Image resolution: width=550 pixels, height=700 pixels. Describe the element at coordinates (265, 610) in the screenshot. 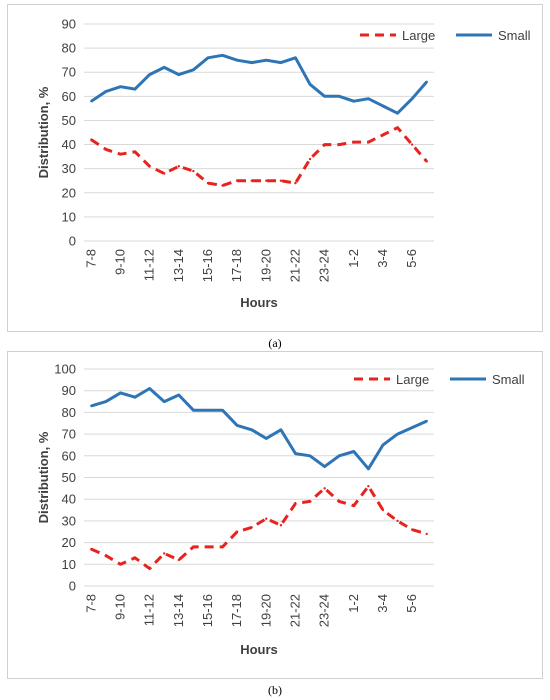

I see `x-tick-label: 19-20` at that location.